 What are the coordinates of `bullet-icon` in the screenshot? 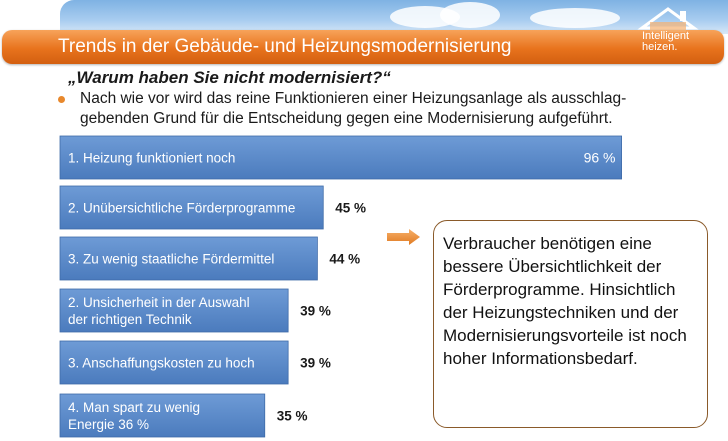 It's located at (61, 99).